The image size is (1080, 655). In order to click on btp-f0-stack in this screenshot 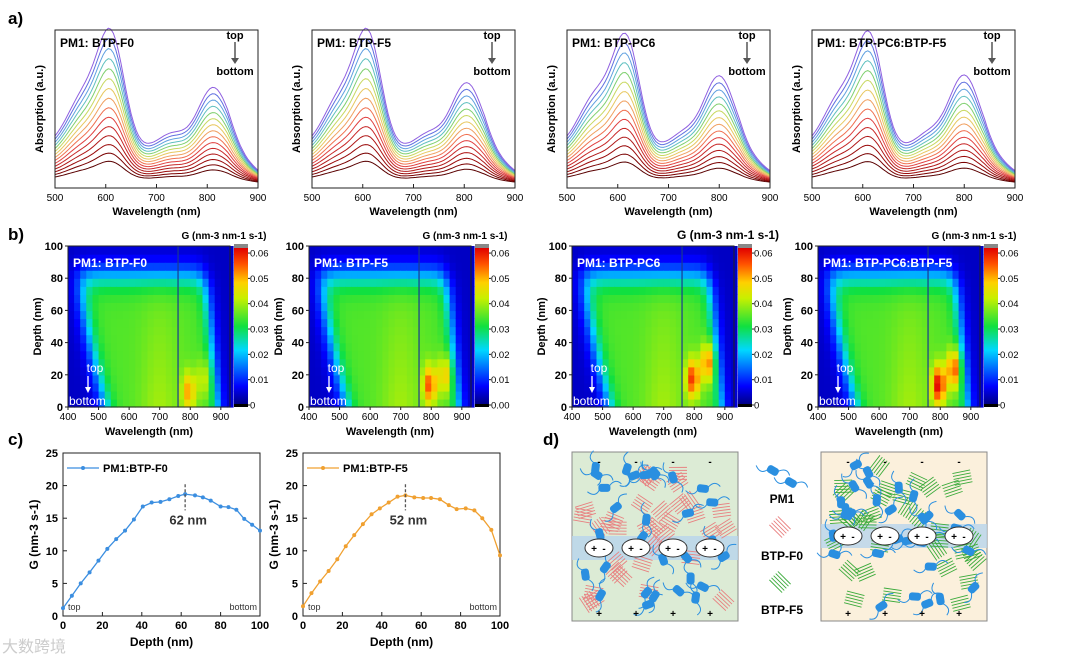, I will do `click(642, 563)`.